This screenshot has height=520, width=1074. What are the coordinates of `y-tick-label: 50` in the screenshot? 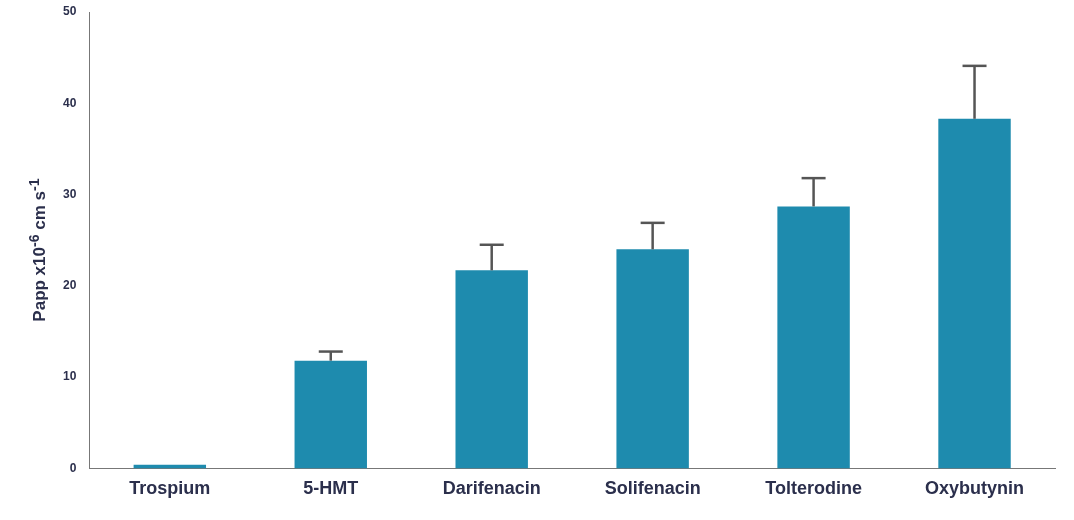 It's located at (69, 11).